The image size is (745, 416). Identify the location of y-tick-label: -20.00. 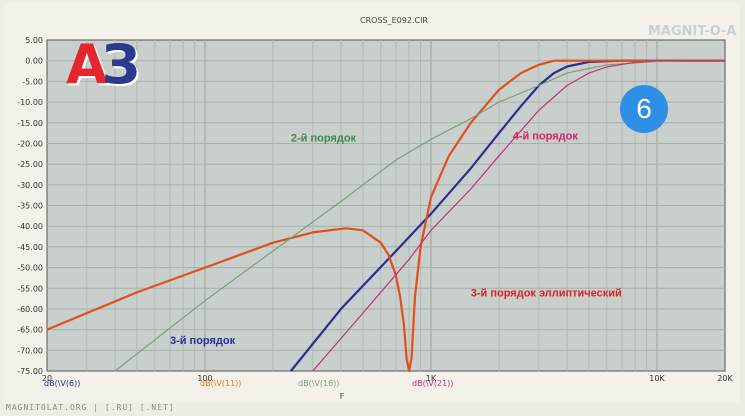
(30, 143).